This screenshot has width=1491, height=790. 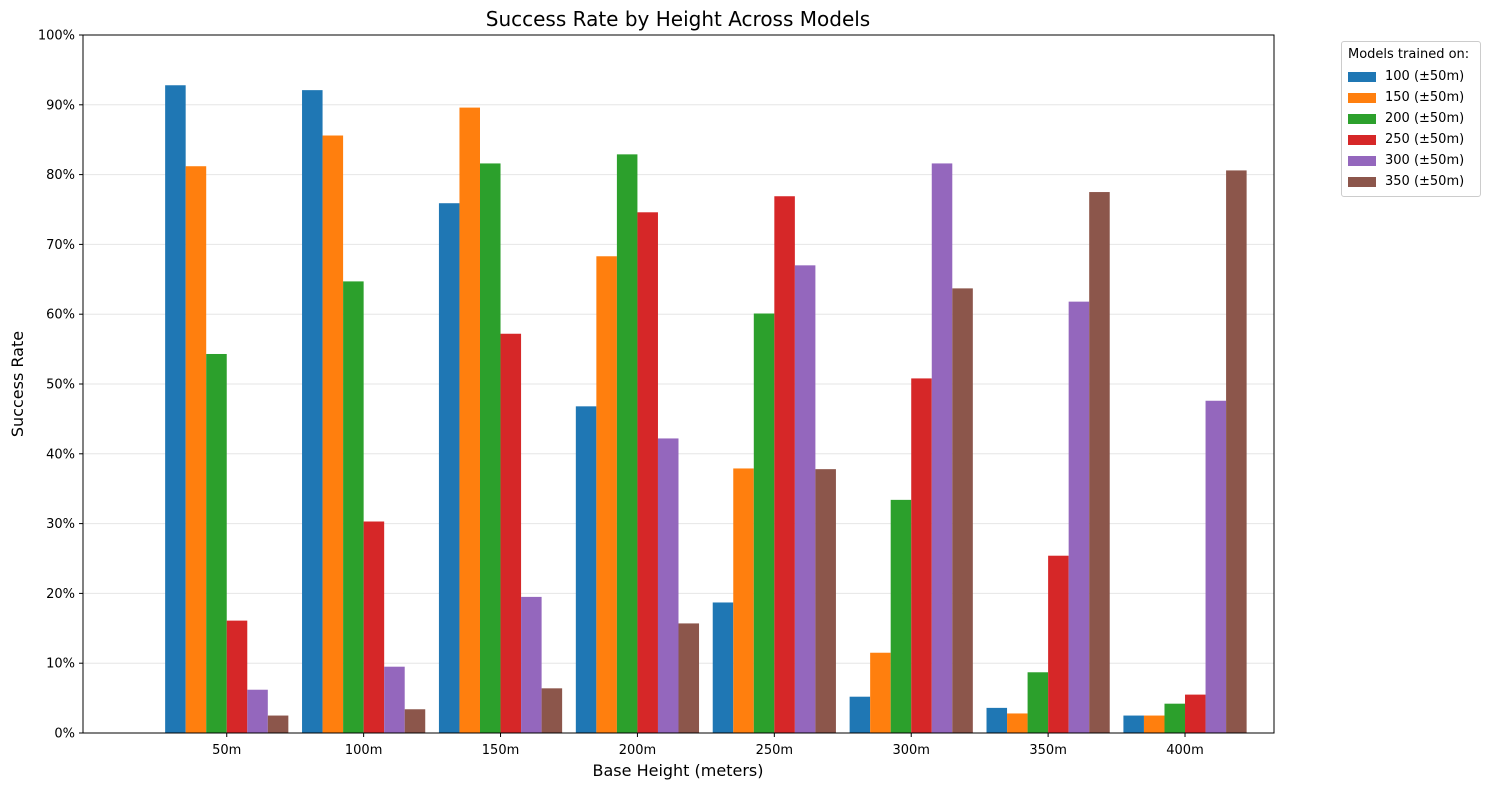 I want to click on y-tick-label: 20%, so click(x=60, y=594).